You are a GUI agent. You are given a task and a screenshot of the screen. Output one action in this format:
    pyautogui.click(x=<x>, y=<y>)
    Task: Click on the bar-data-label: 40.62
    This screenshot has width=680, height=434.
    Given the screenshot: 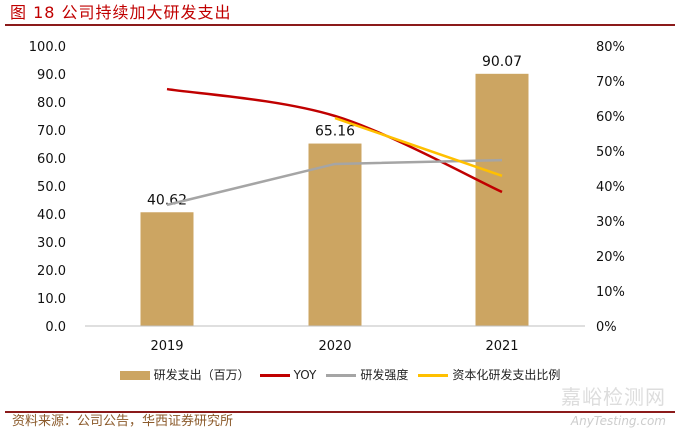 What is the action you would take?
    pyautogui.click(x=167, y=200)
    